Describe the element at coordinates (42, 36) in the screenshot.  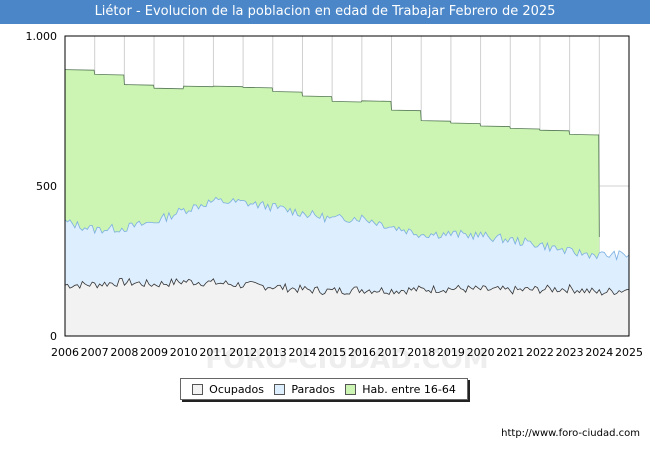
I see `y-tick-label: 1.000` at that location.